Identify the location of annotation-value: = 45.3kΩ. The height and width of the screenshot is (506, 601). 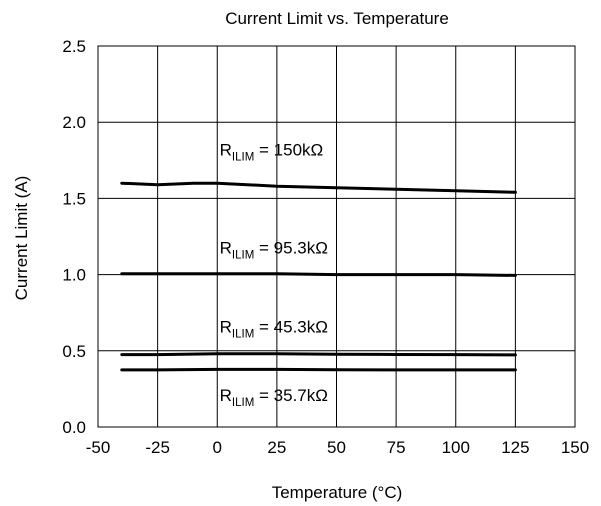
(291, 327).